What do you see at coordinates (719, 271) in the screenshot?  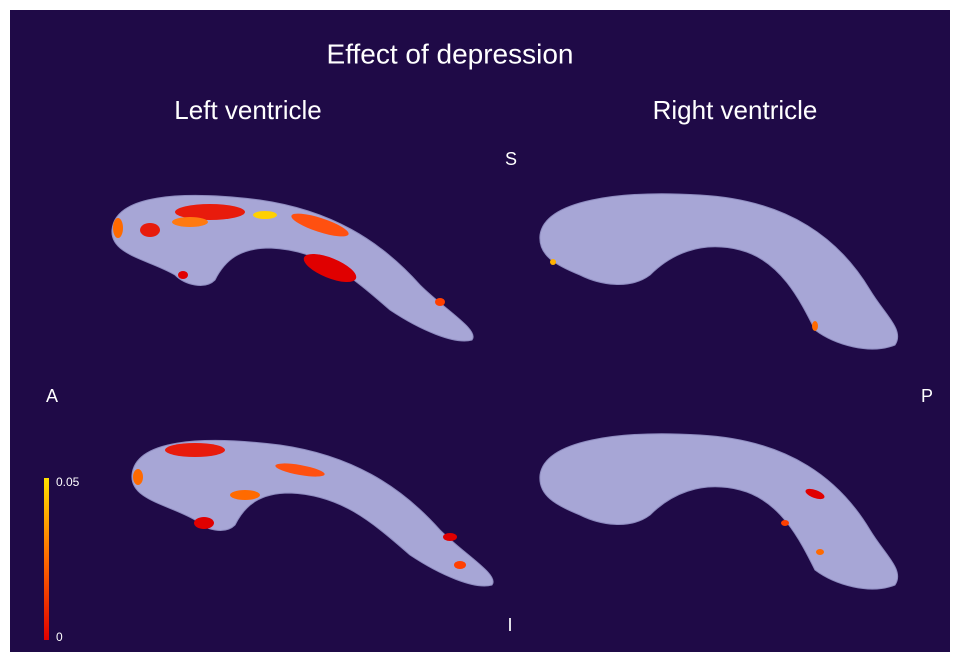 I see `right-ventricle-top` at bounding box center [719, 271].